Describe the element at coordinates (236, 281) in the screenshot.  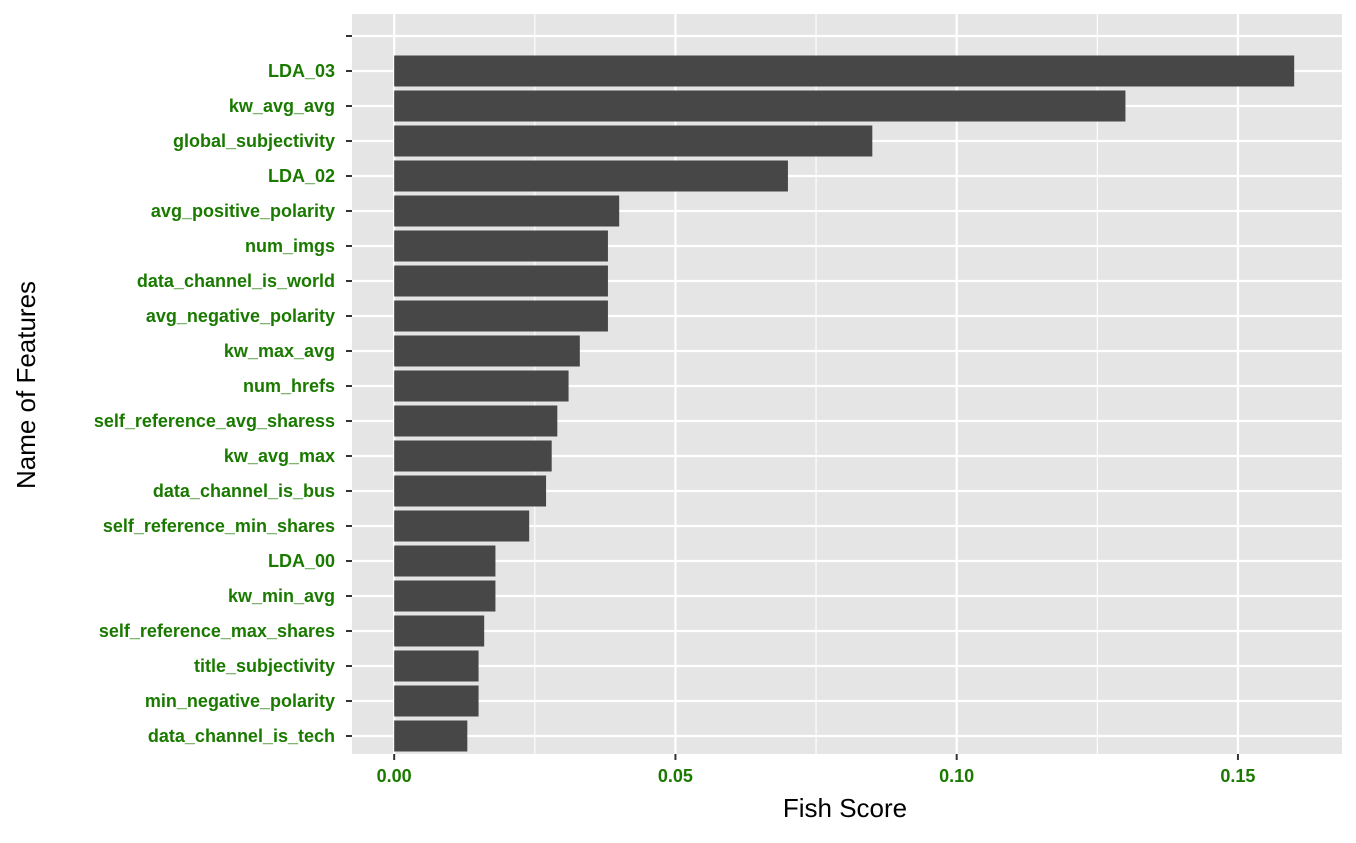
I see `y-tick-label: data_channel_is_world` at that location.